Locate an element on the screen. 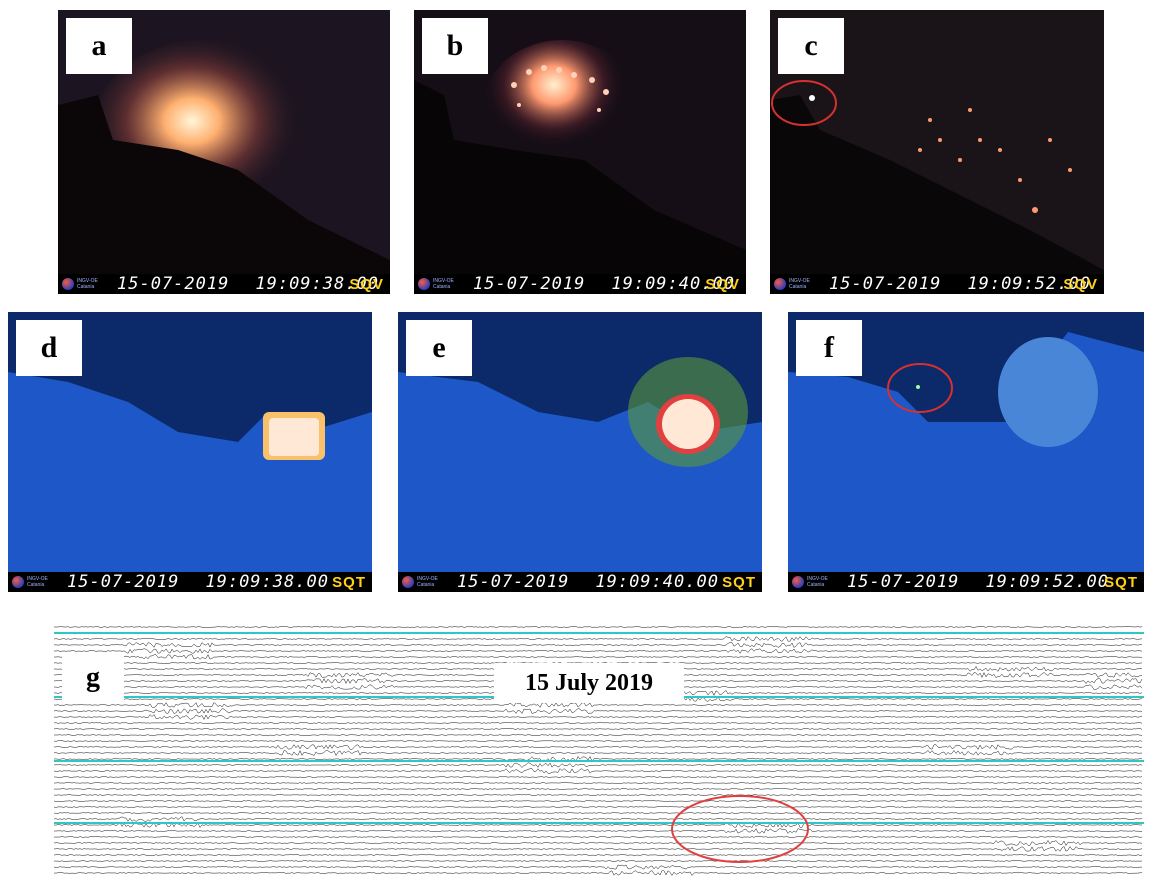  highlight-circle is located at coordinates (740, 829).